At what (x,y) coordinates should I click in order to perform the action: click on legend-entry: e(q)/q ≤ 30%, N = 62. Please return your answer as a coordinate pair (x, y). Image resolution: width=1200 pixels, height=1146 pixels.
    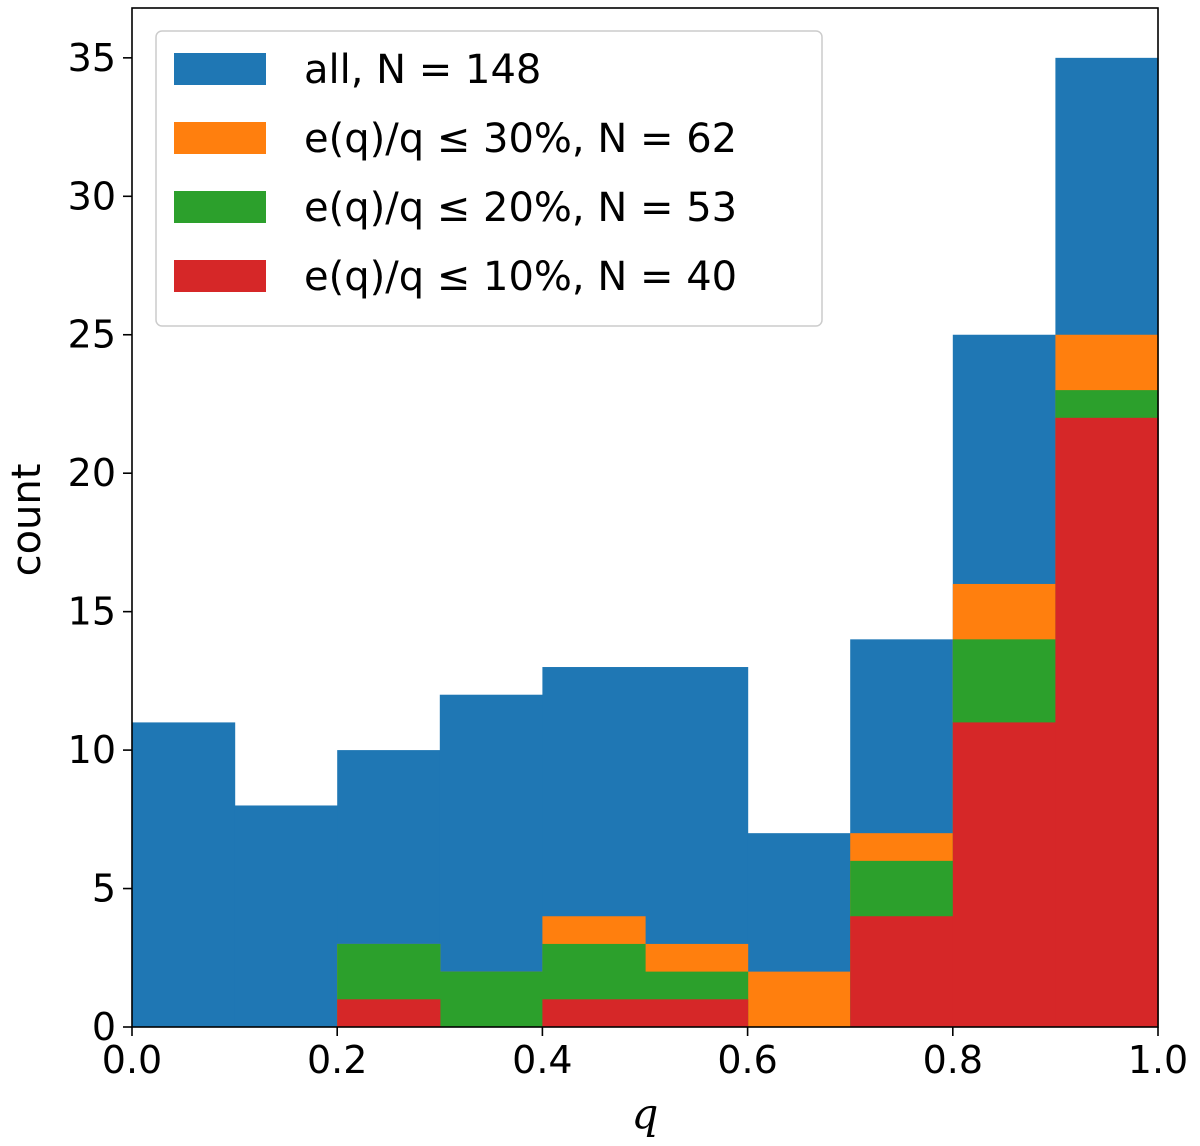
    Looking at the image, I should click on (520, 139).